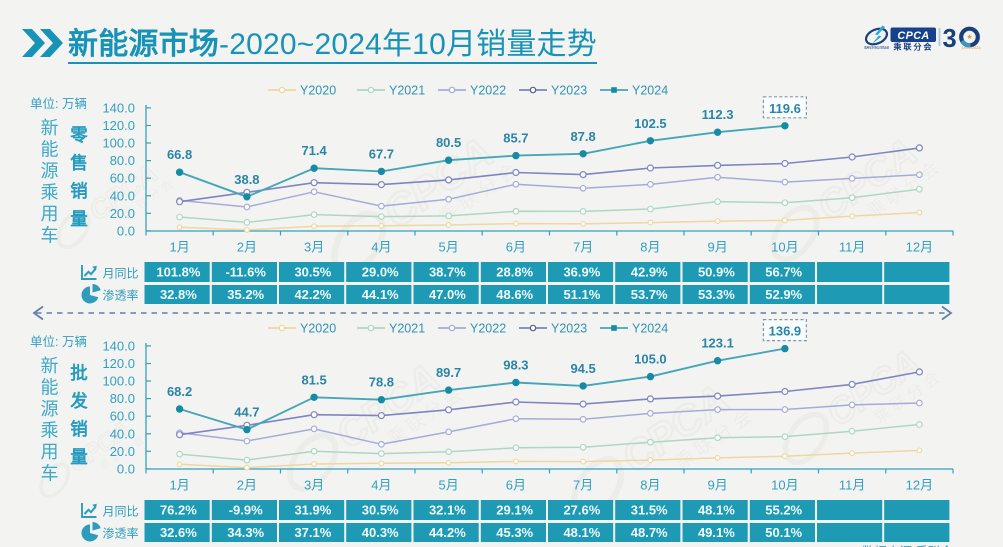 This screenshot has height=547, width=1003. Describe the element at coordinates (581, 272) in the screenshot. I see `svg-text: 36.9%` at that location.